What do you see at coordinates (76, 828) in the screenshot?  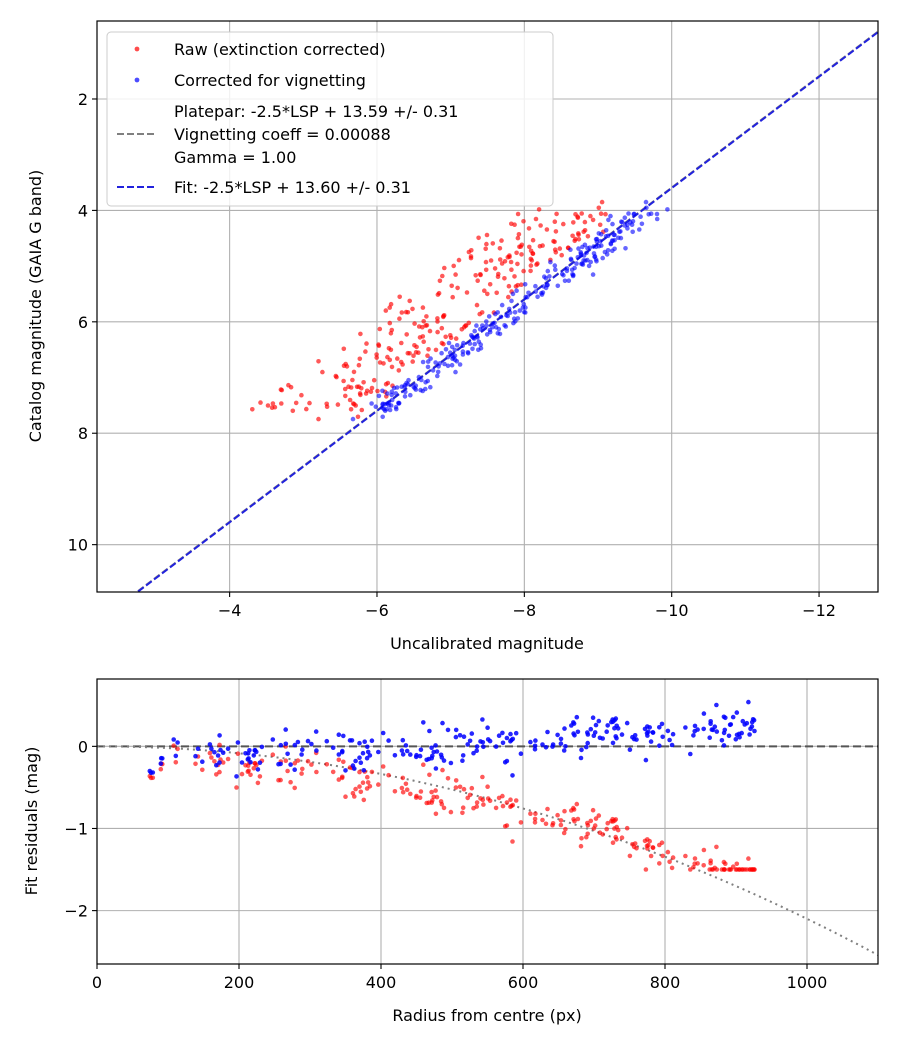 I see `y-tick-label: −1` at bounding box center [76, 828].